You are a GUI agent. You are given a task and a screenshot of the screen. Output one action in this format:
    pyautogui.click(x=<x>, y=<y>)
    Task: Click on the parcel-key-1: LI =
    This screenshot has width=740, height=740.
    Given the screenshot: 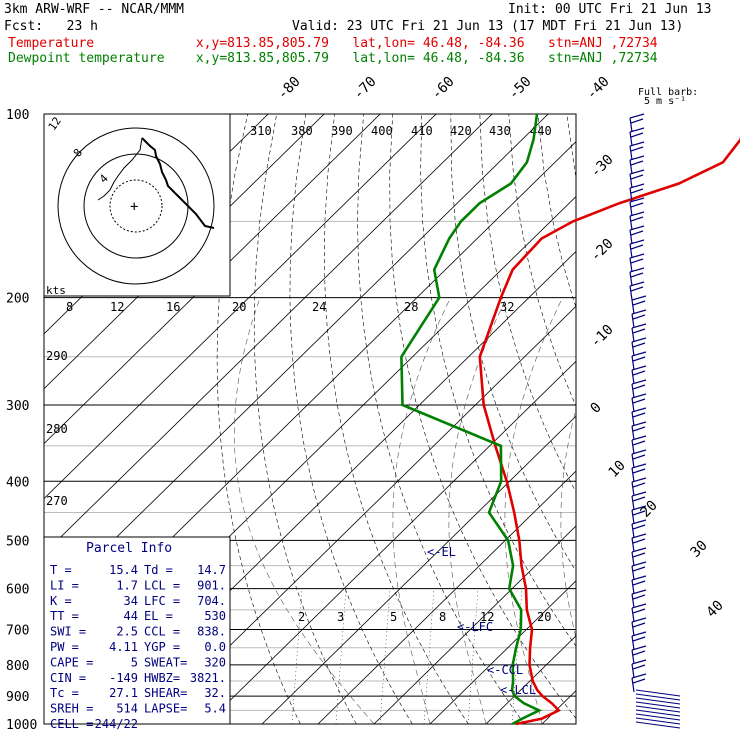 What is the action you would take?
    pyautogui.click(x=64, y=585)
    